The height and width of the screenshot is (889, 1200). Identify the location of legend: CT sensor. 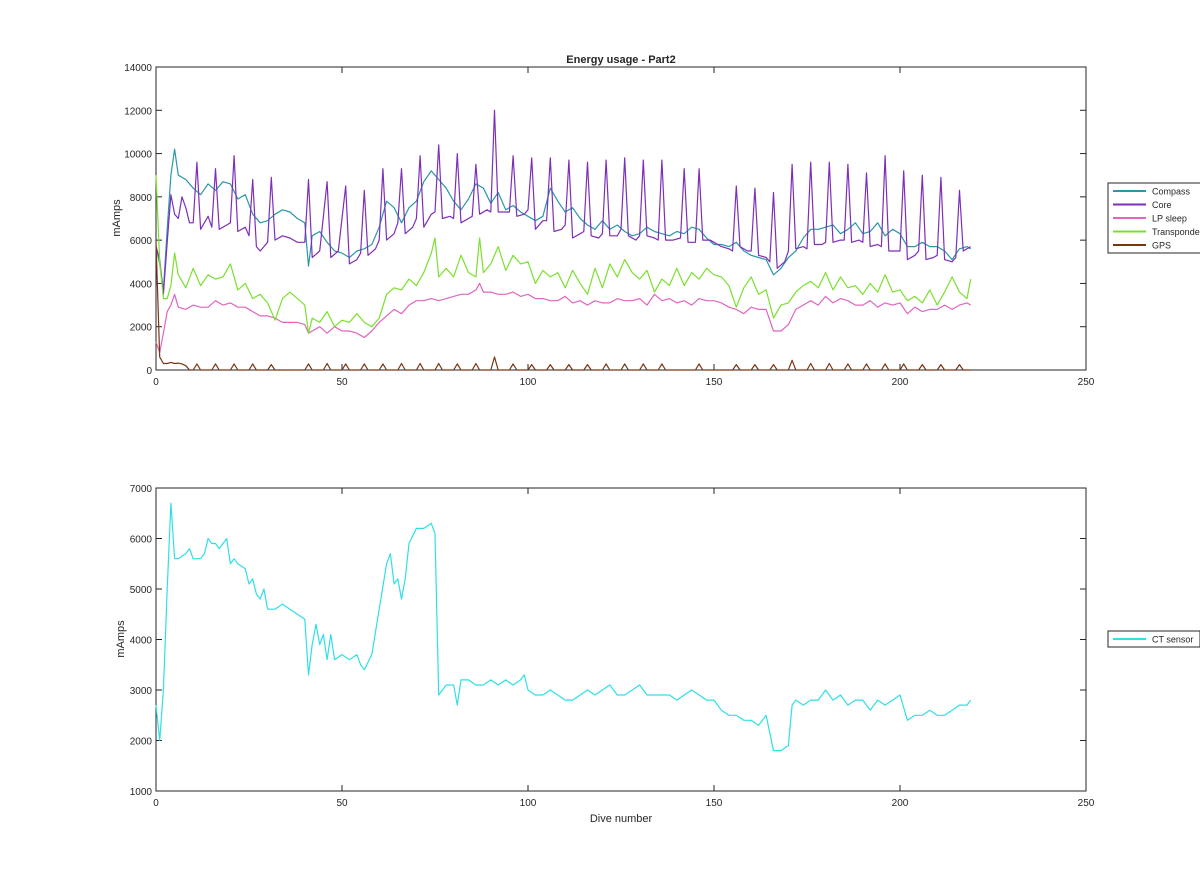
(1153, 639).